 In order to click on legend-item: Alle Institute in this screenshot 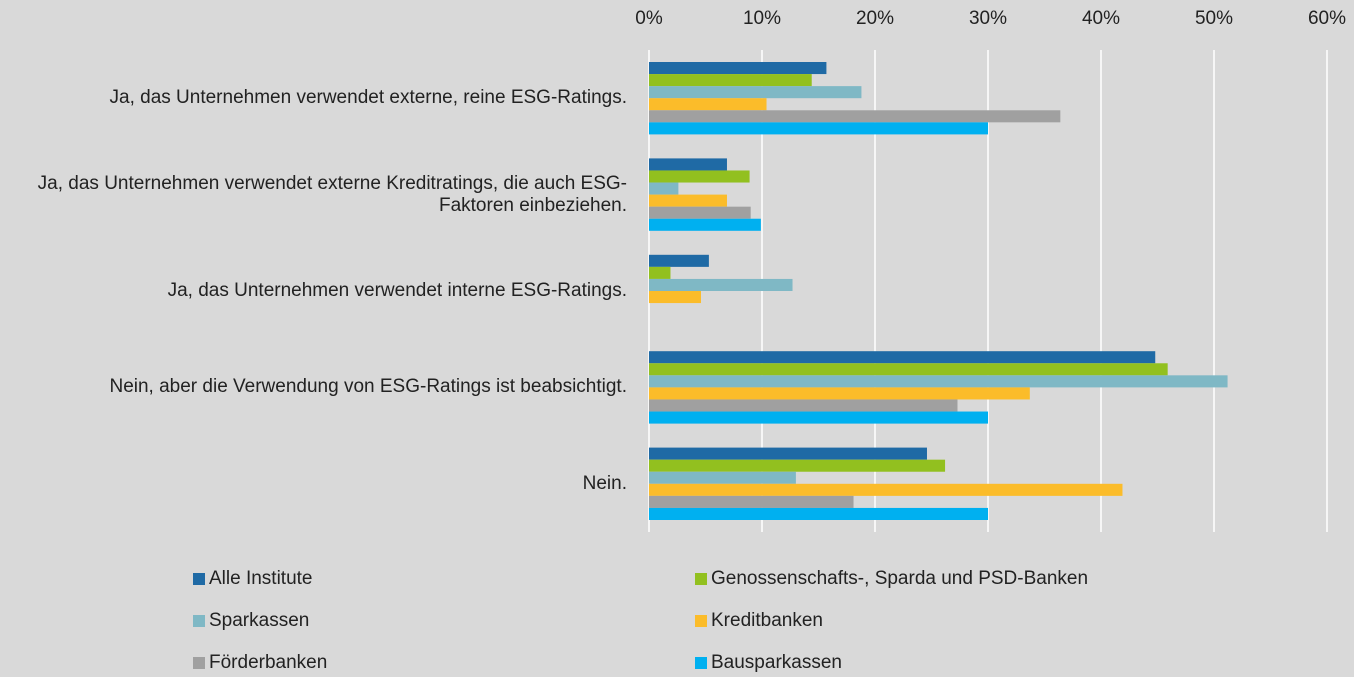, I will do `click(253, 579)`.